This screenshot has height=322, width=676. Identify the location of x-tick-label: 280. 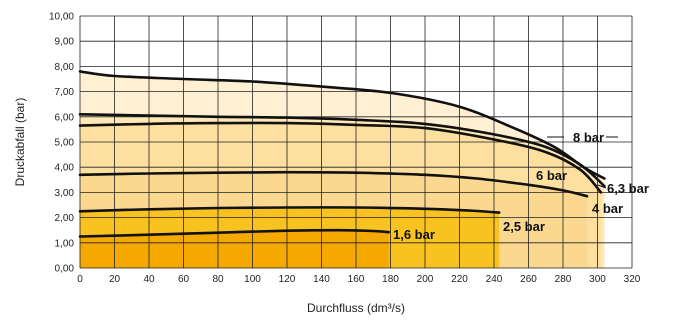
(563, 279).